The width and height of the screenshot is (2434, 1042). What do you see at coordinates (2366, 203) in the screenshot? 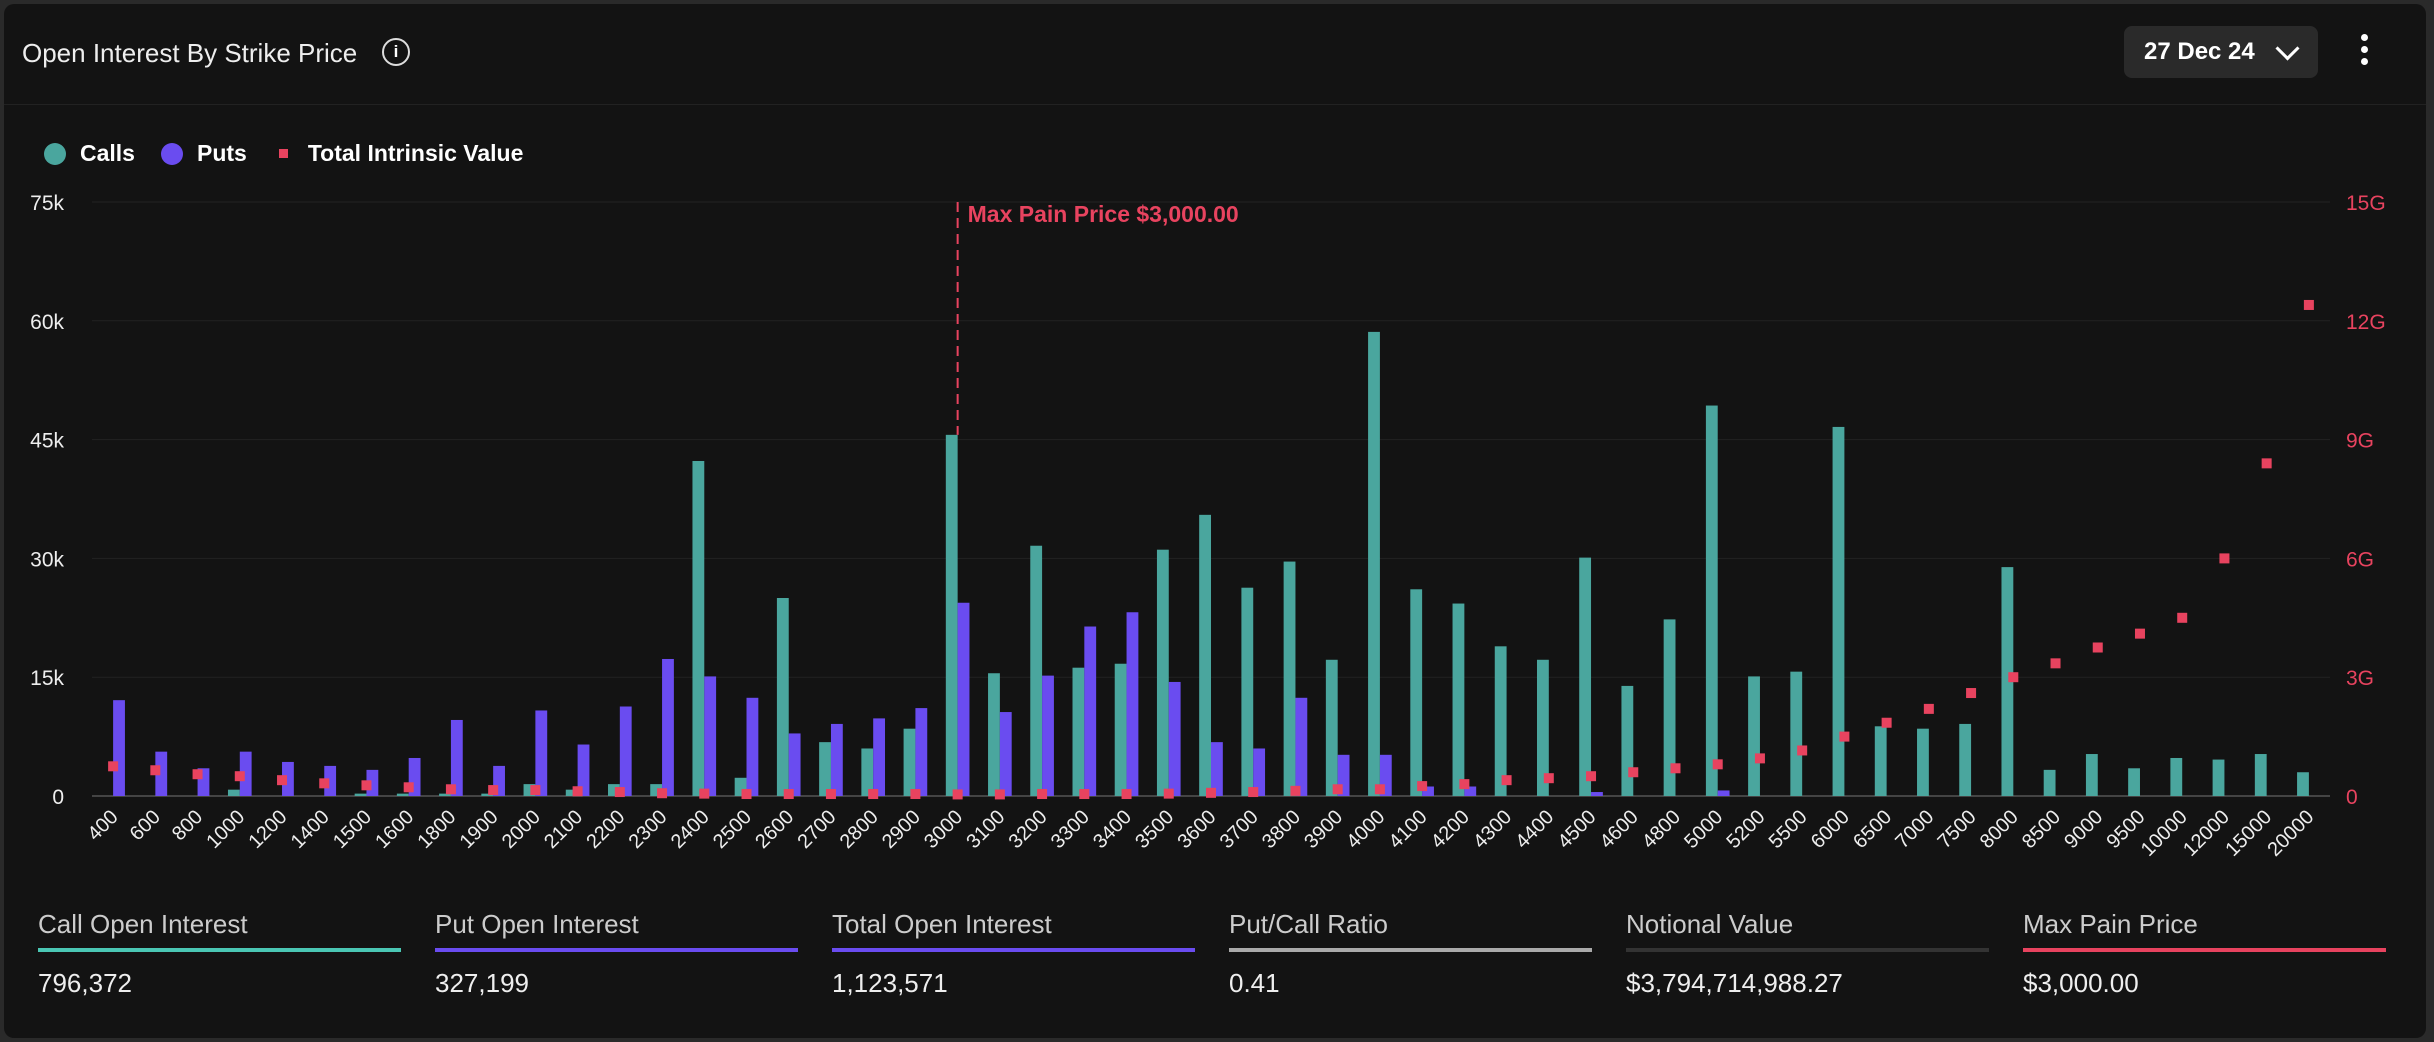
I see `y-right-tick: 15G` at bounding box center [2366, 203].